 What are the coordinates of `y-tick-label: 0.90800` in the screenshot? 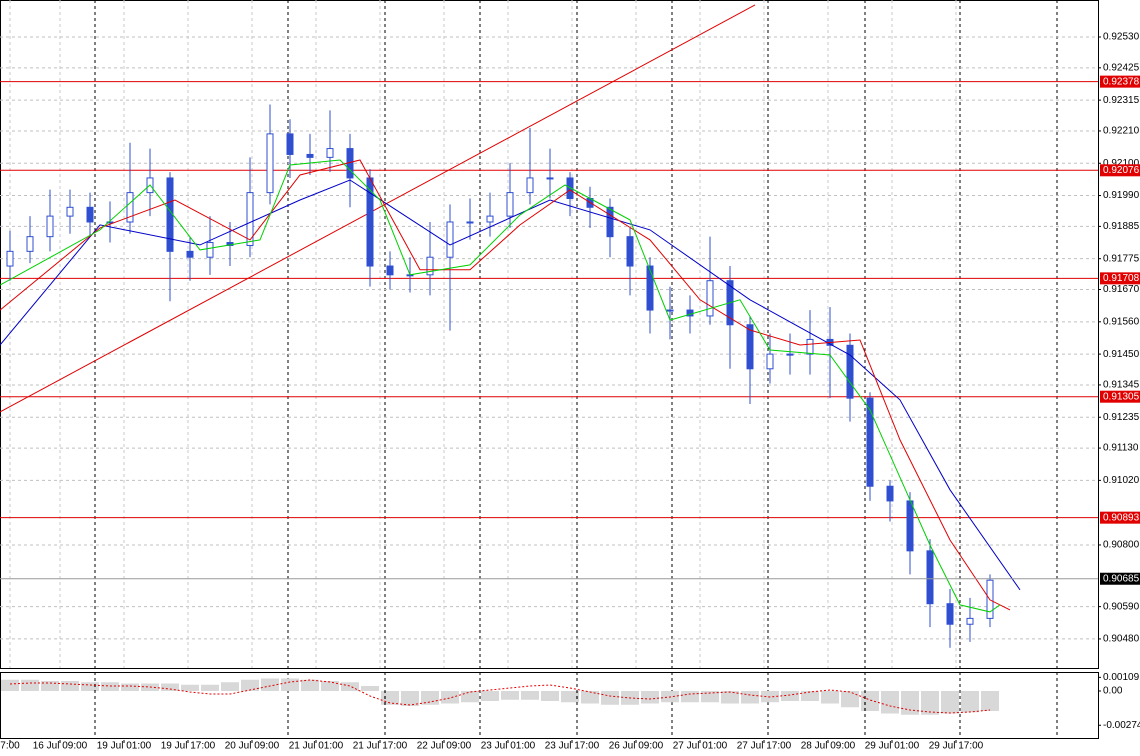 It's located at (1121, 545).